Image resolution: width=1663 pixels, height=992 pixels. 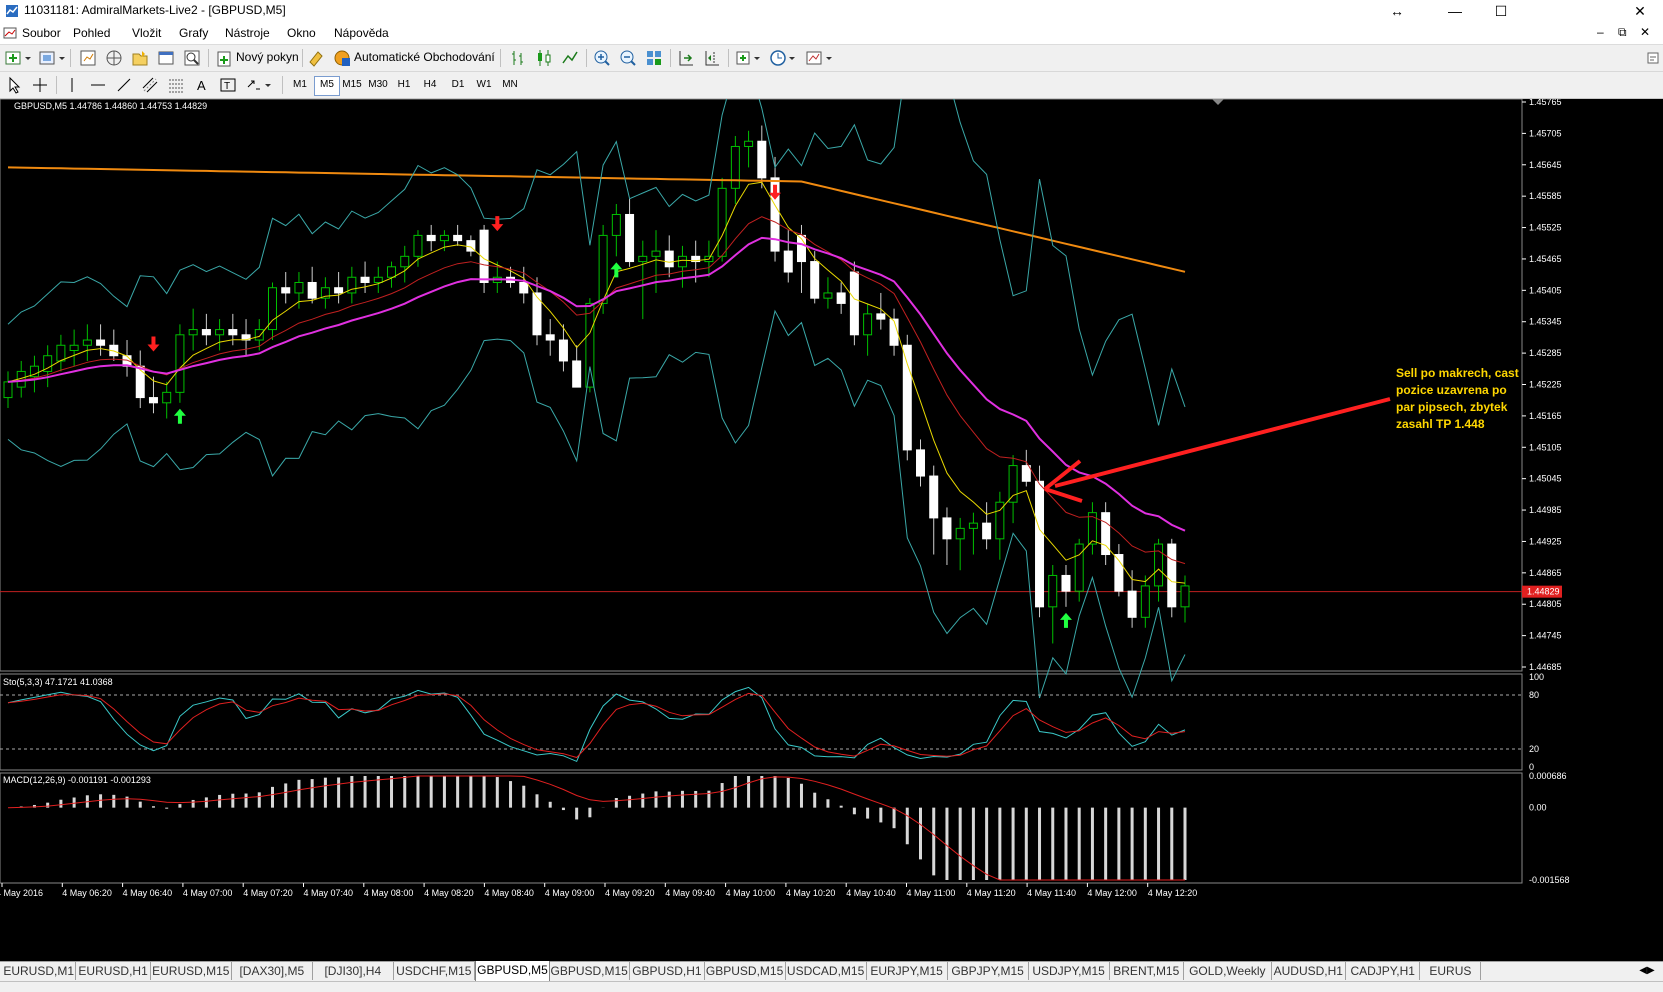 I want to click on timeframe-m1: M1, so click(x=300, y=84).